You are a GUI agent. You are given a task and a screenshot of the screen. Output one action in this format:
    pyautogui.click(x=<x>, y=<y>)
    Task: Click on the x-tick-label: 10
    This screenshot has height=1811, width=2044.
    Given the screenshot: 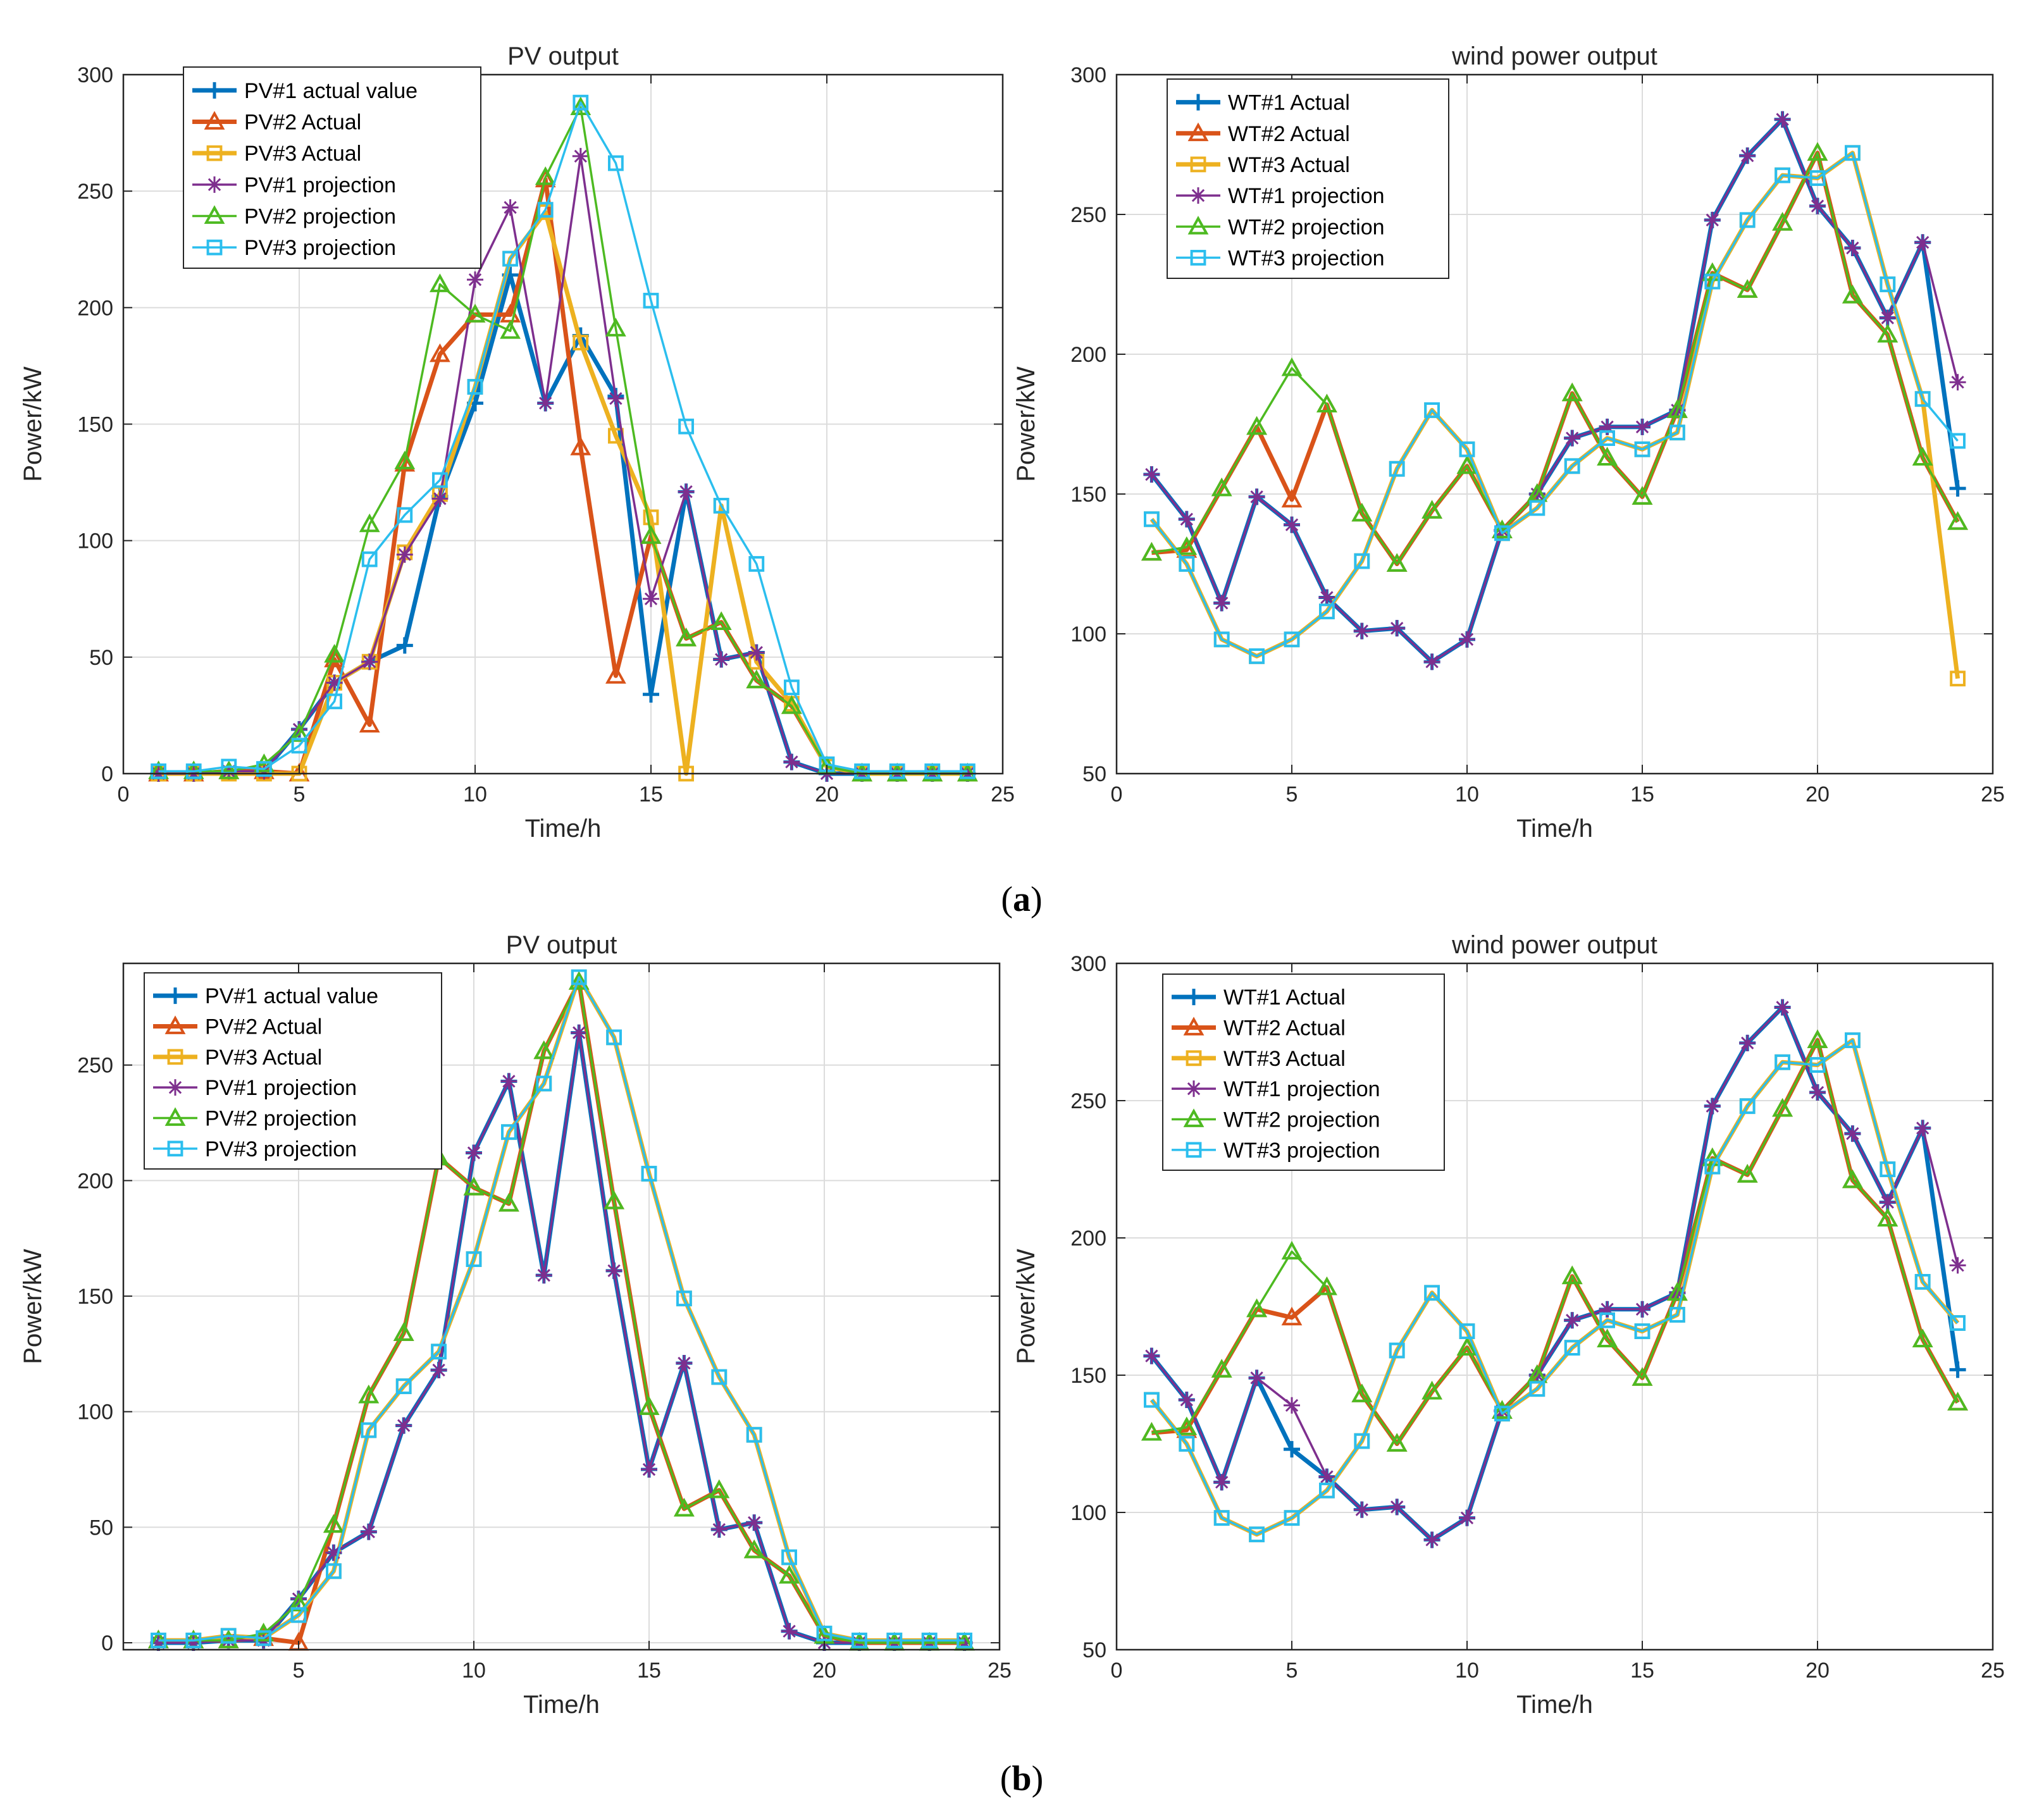 What is the action you would take?
    pyautogui.click(x=474, y=1671)
    